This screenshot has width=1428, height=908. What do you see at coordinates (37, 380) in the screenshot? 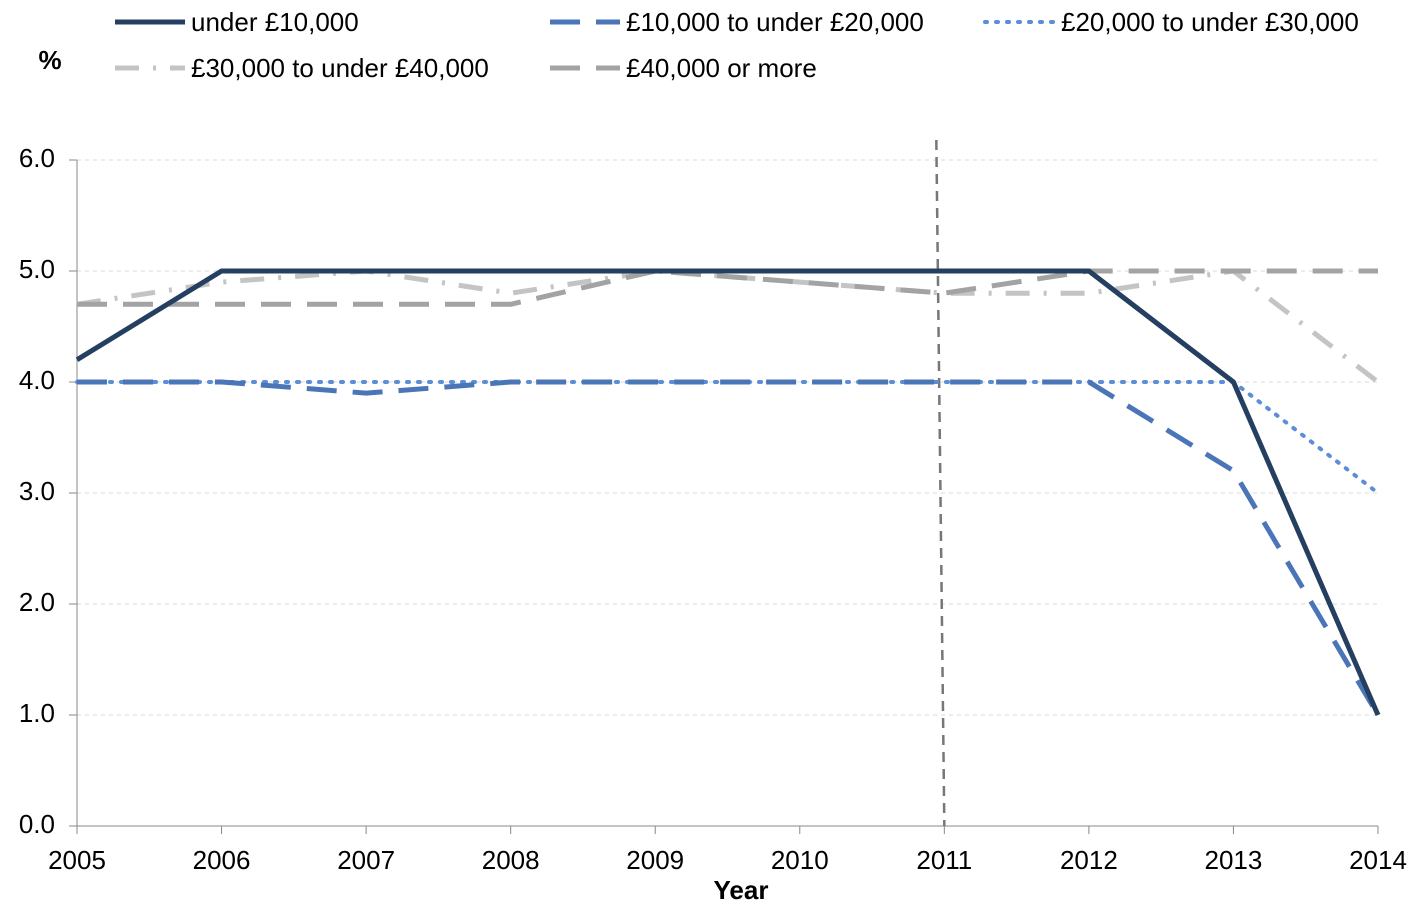
I see `y-tick-label: 4.0` at bounding box center [37, 380].